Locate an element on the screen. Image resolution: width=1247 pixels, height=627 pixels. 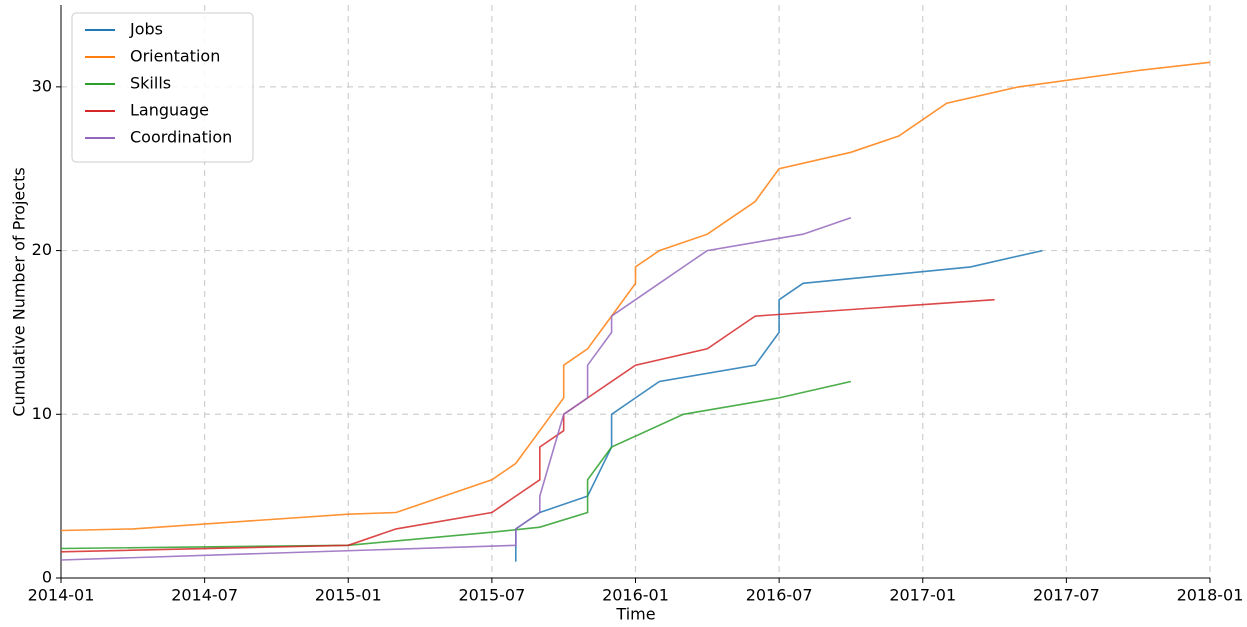
x-tick-label: 2015-07 is located at coordinates (491, 595).